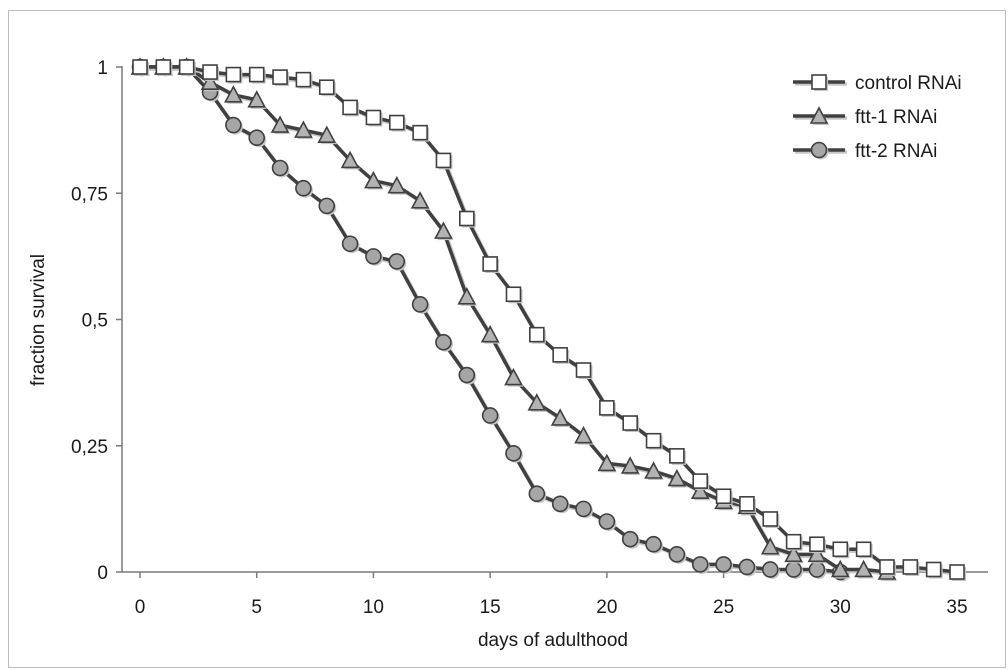  I want to click on y-axis-title: fraction survival, so click(38, 320).